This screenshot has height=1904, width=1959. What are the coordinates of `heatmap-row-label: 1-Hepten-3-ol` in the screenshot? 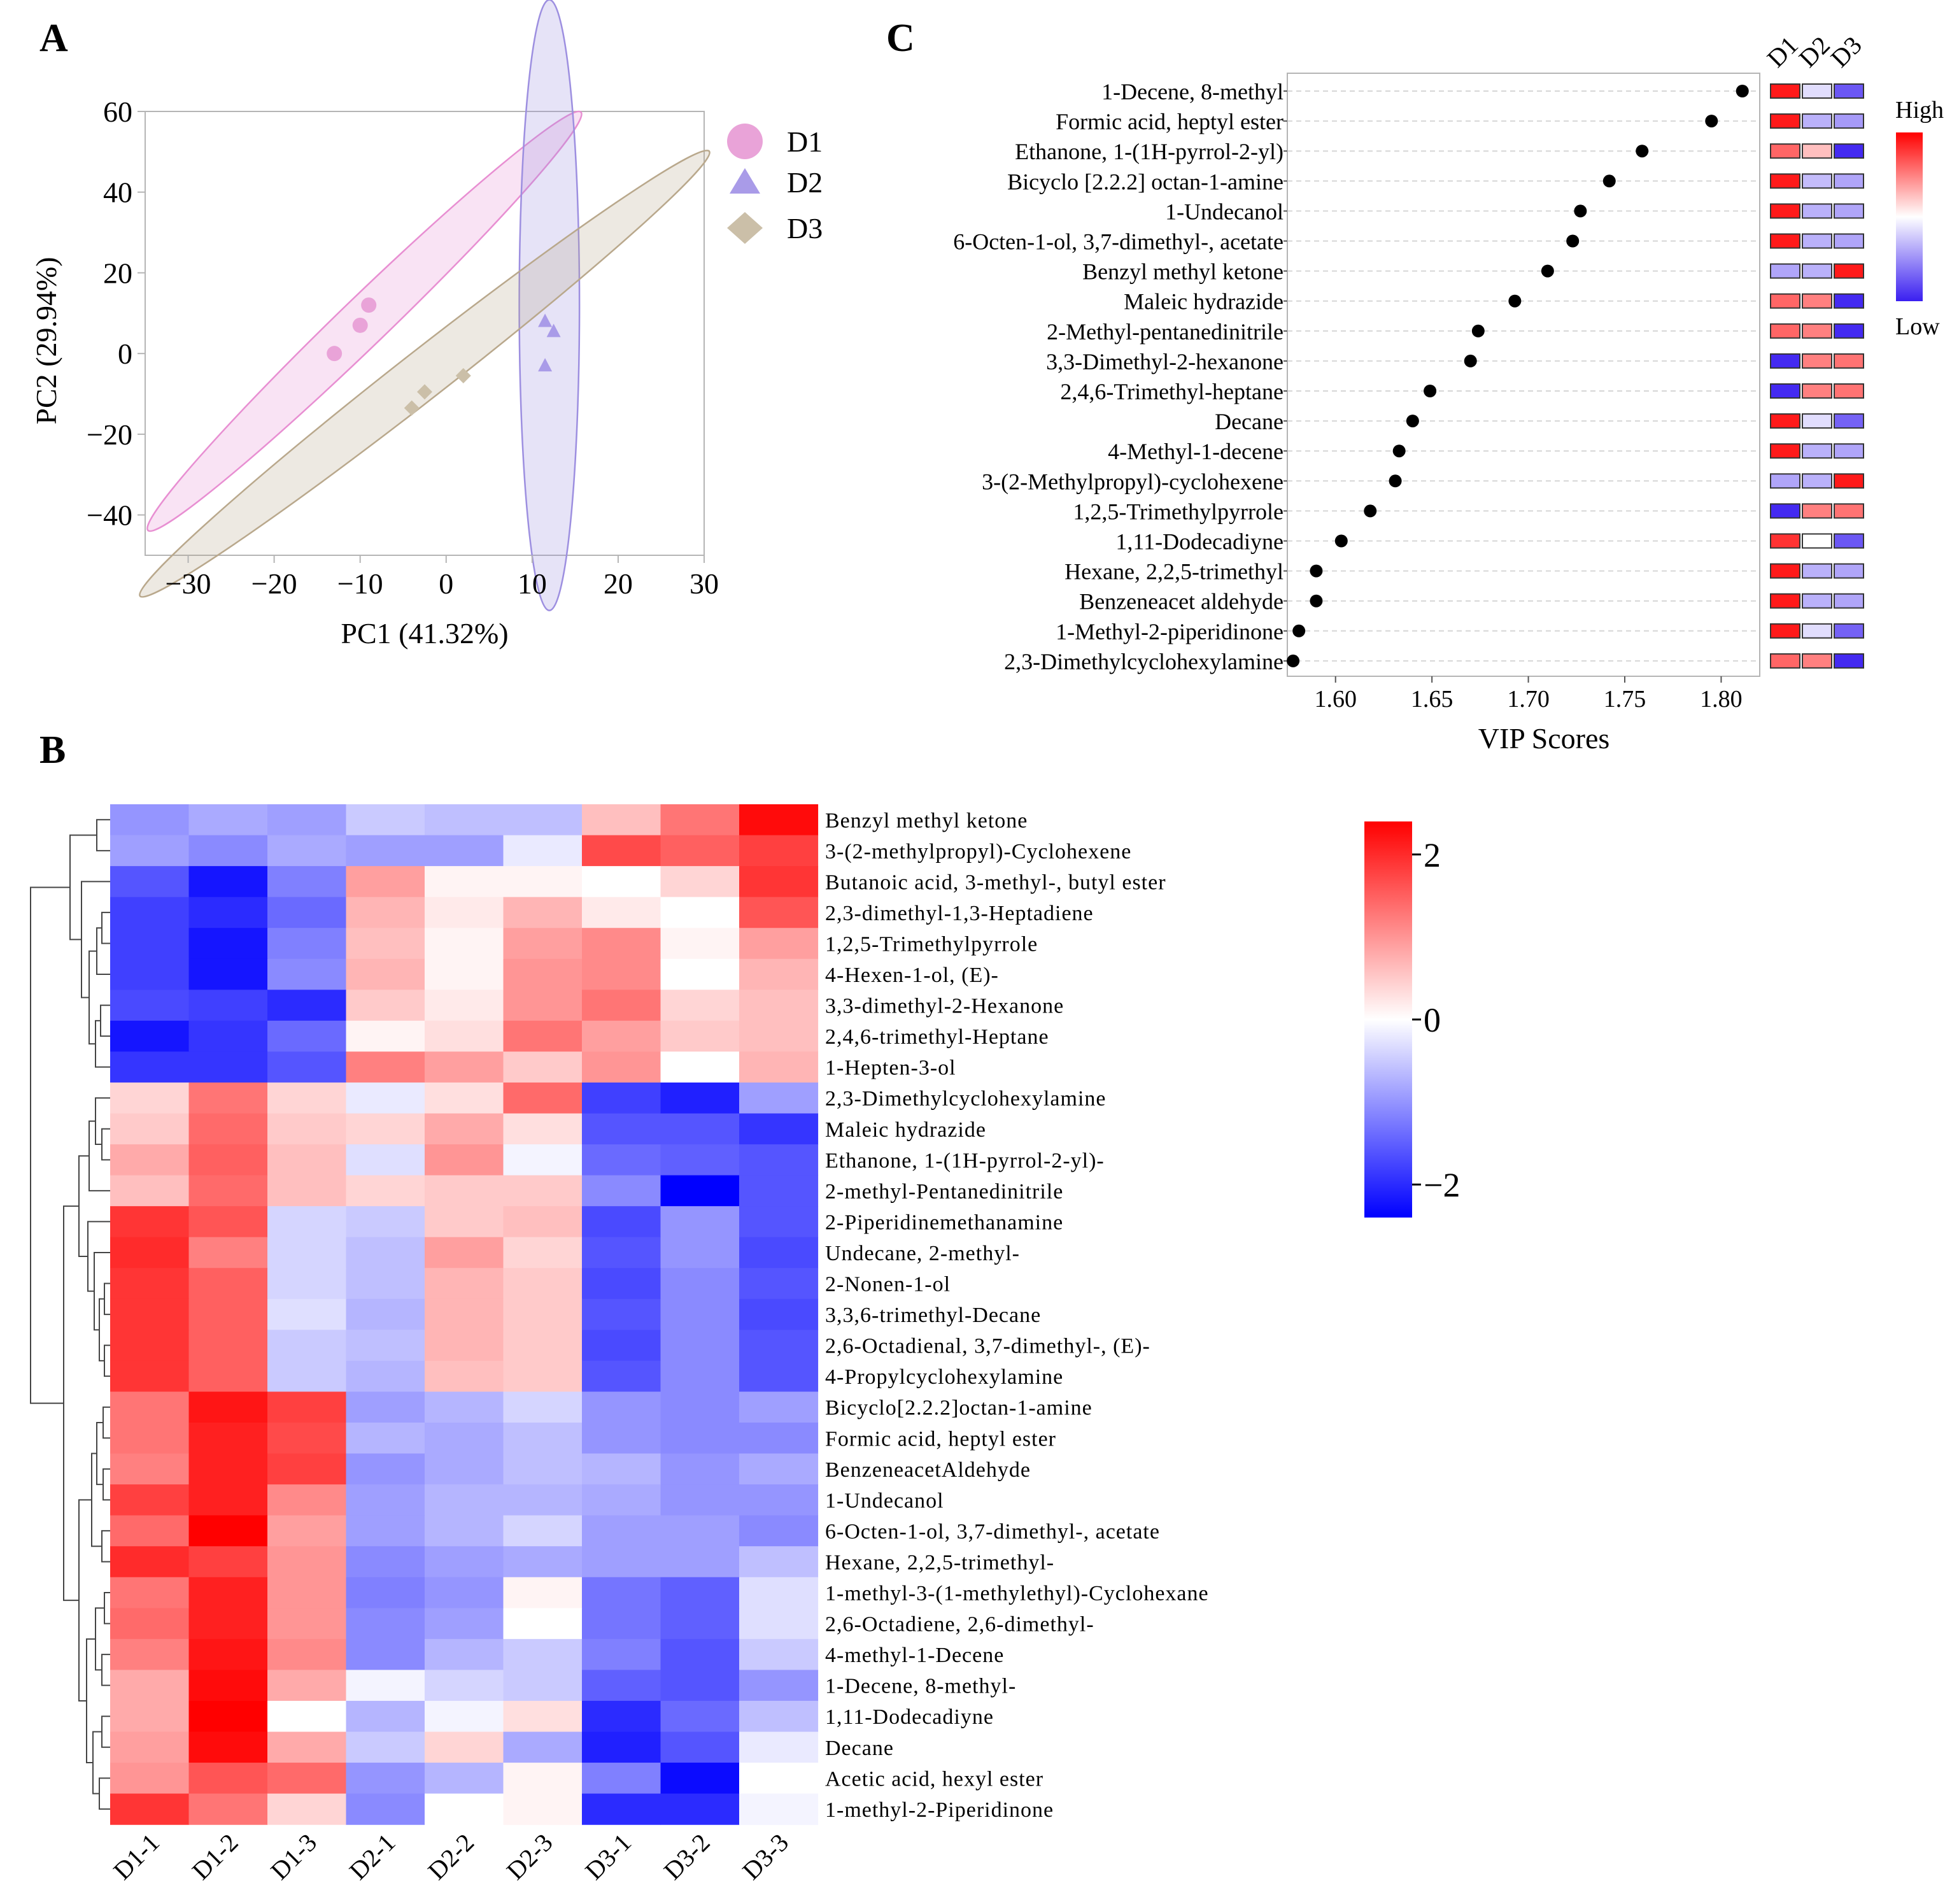 It's located at (890, 1068).